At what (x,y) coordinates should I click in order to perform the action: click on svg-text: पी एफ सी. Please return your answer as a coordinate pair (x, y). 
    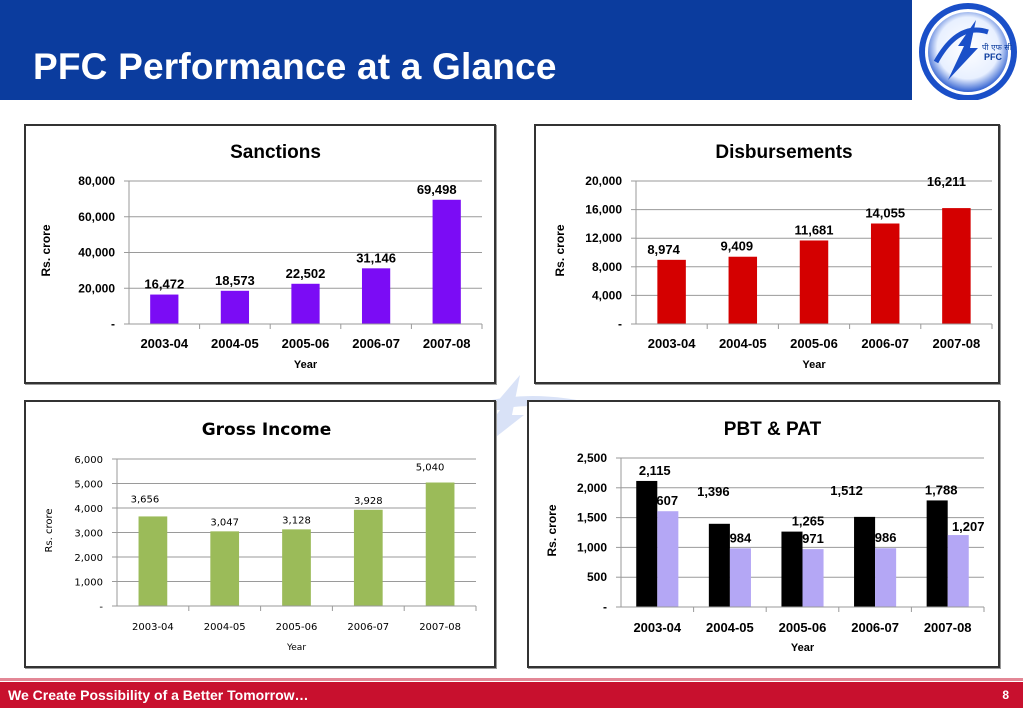
    Looking at the image, I should click on (997, 47).